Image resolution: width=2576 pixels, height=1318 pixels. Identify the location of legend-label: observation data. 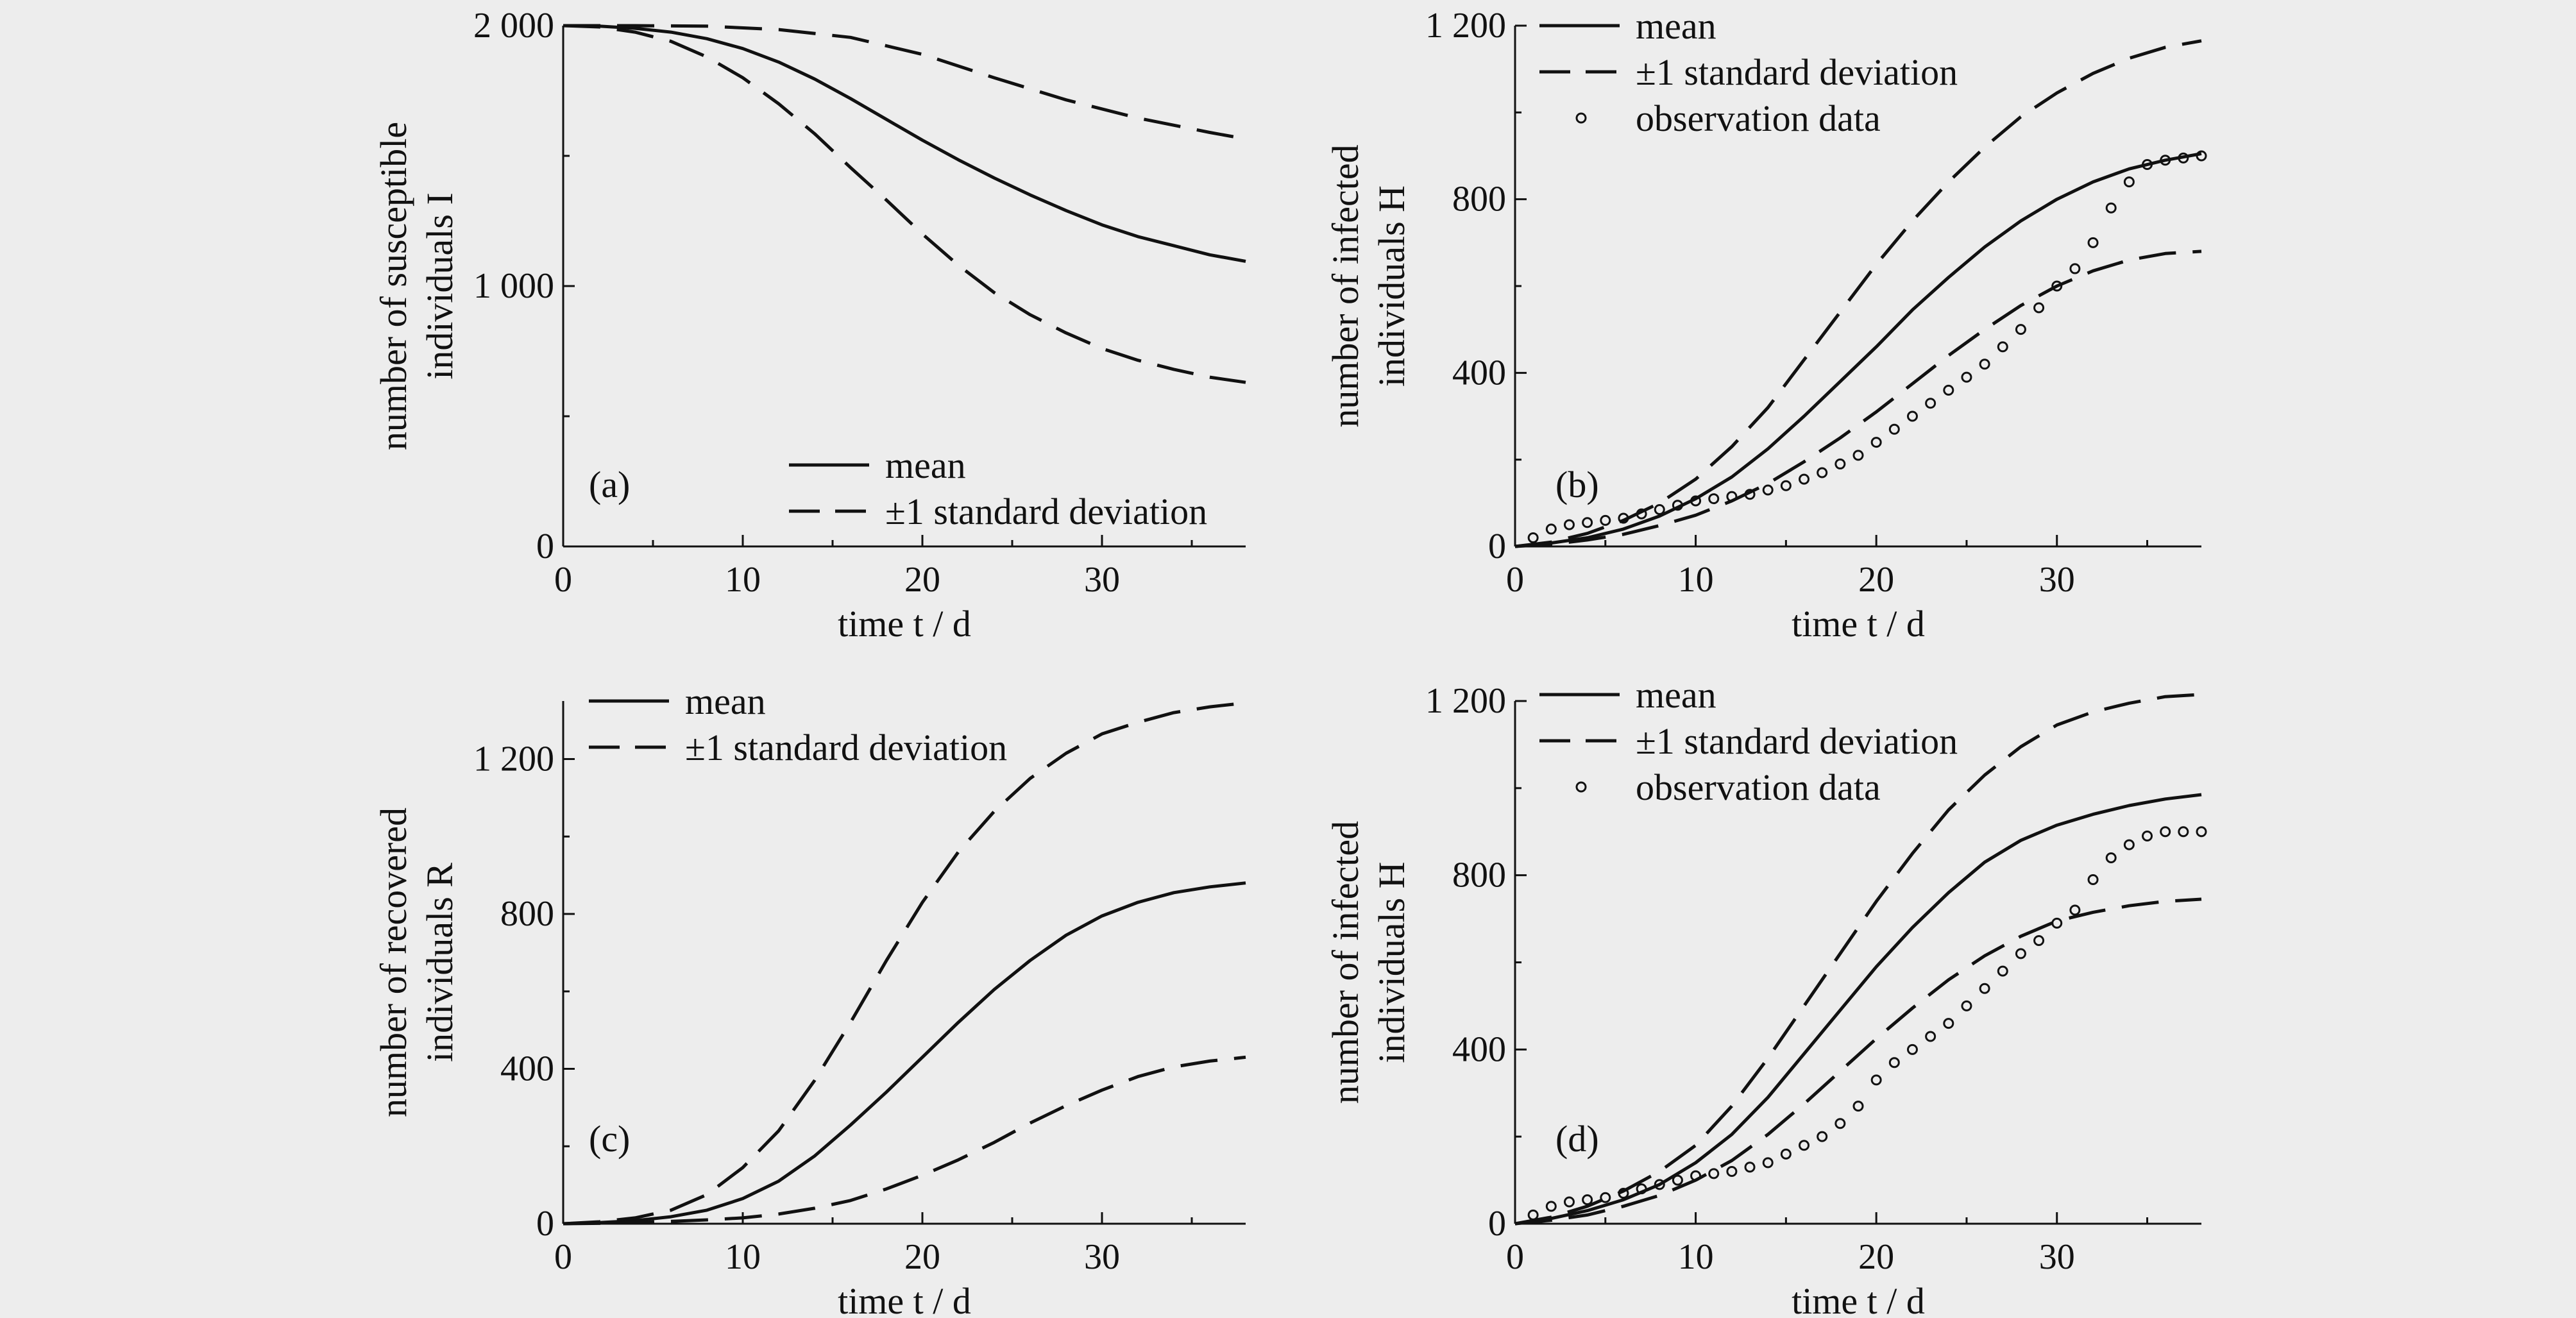
(1758, 118).